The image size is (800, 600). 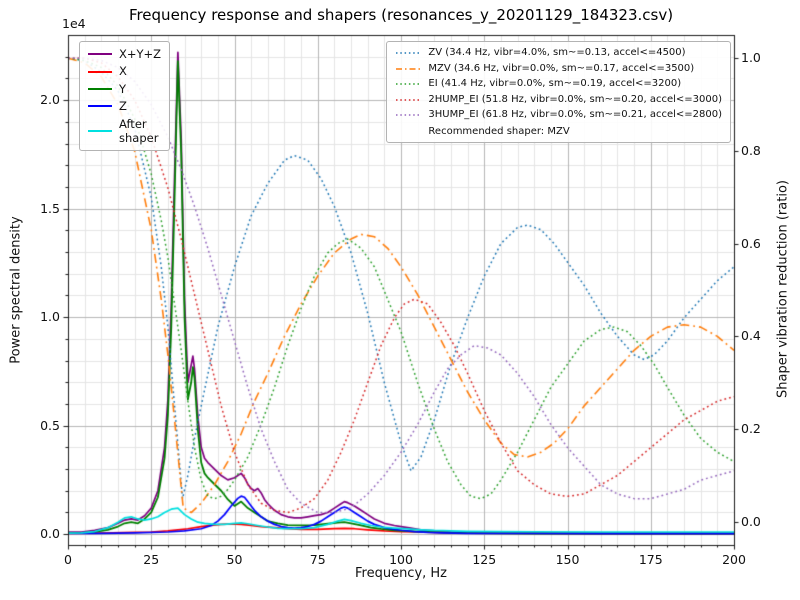 I want to click on x-tick-label: 100, so click(x=401, y=559).